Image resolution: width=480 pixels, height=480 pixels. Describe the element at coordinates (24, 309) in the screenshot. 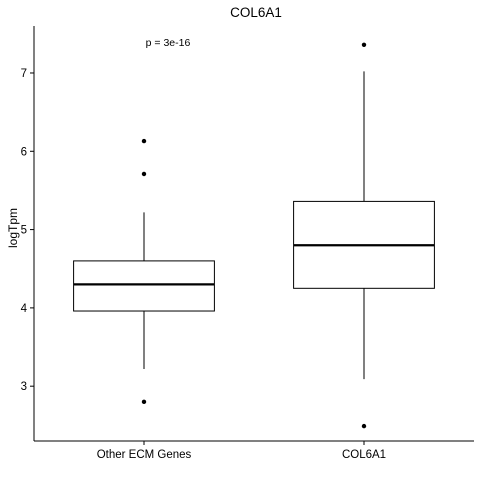

I see `y-tick-label: 4` at that location.